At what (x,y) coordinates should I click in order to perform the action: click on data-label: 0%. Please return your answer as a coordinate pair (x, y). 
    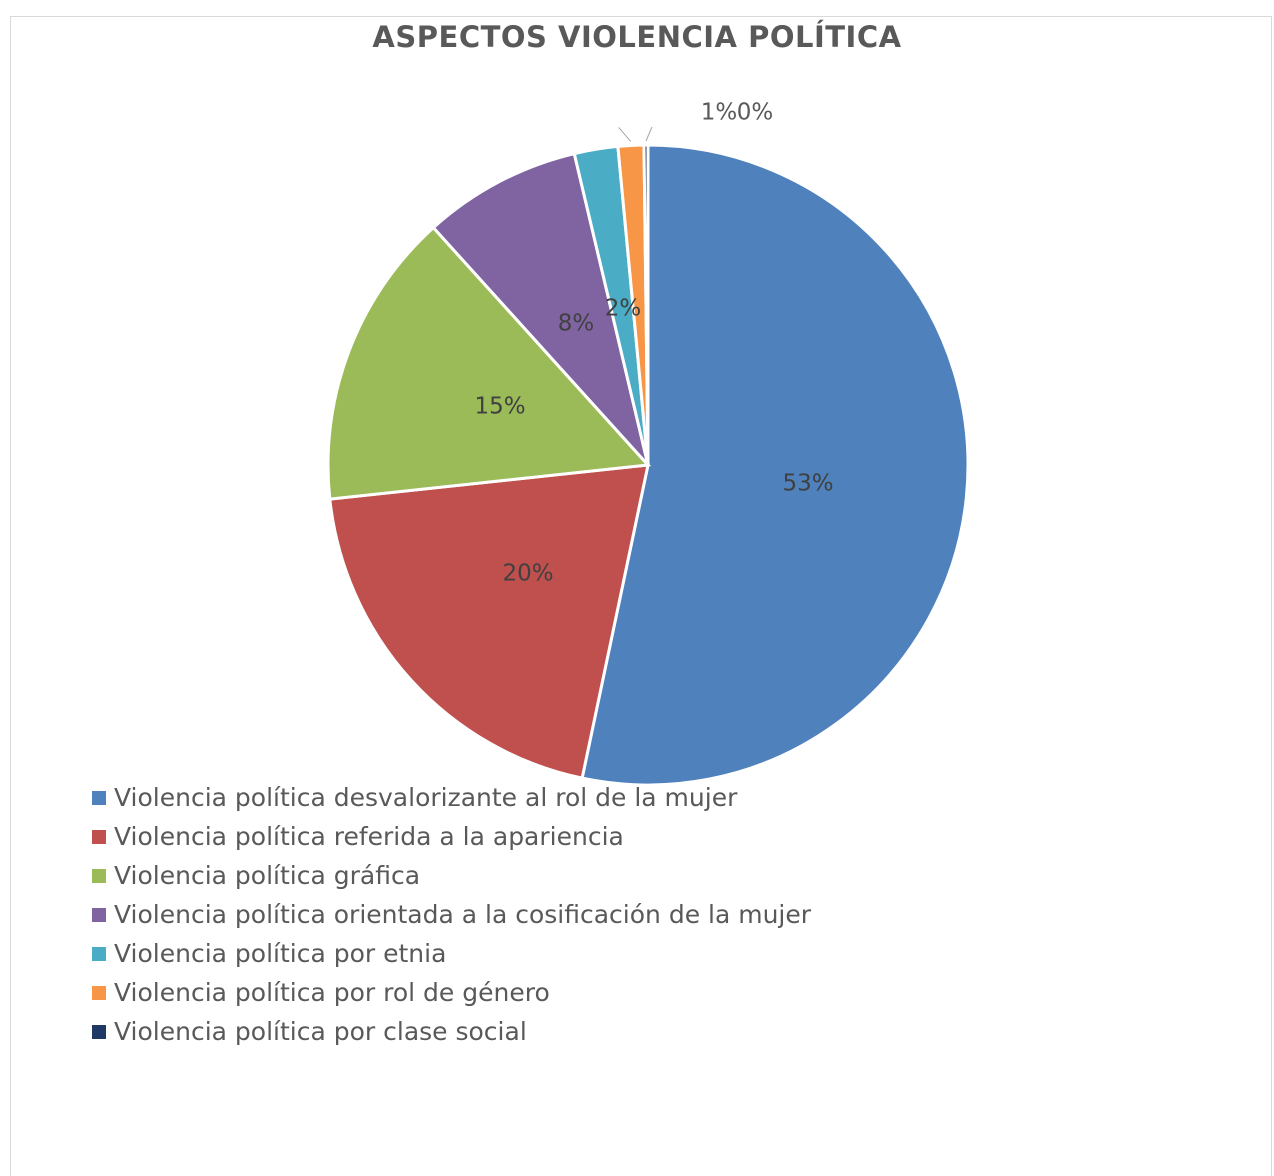
    Looking at the image, I should click on (755, 113).